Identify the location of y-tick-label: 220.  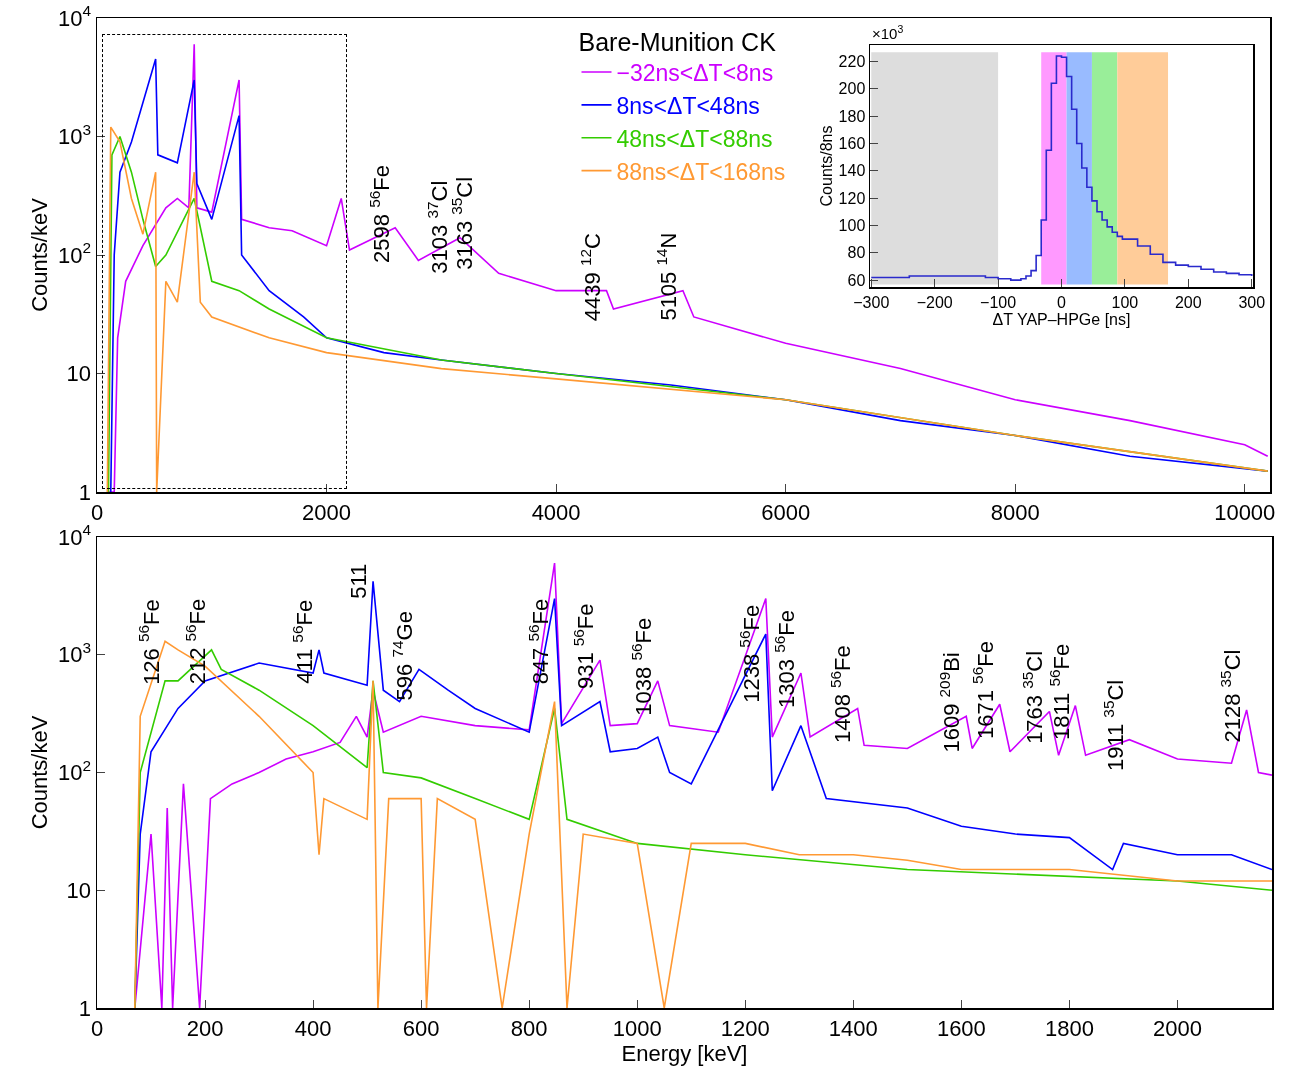
(852, 62).